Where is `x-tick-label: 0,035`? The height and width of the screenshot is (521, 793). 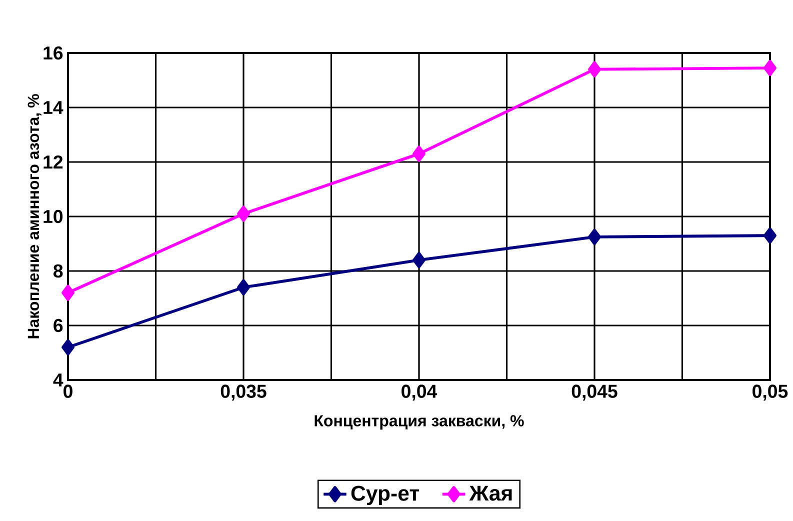 x-tick-label: 0,035 is located at coordinates (243, 392).